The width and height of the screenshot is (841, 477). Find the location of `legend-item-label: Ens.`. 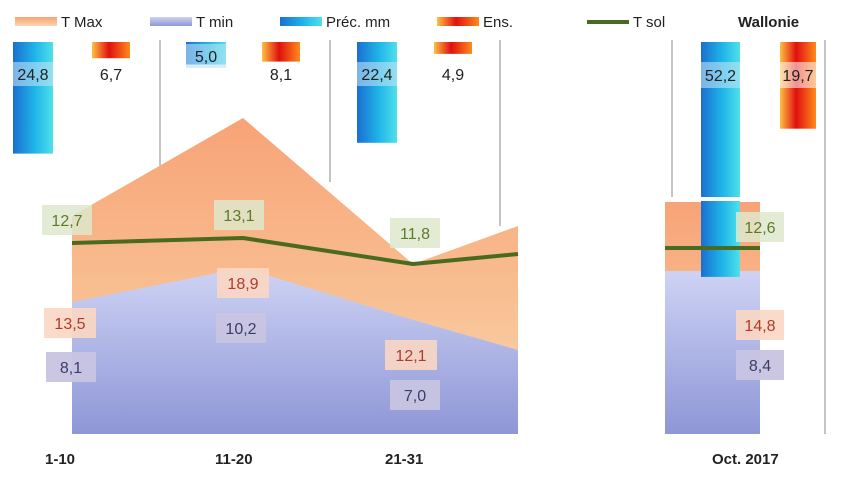

legend-item-label: Ens. is located at coordinates (498, 22).